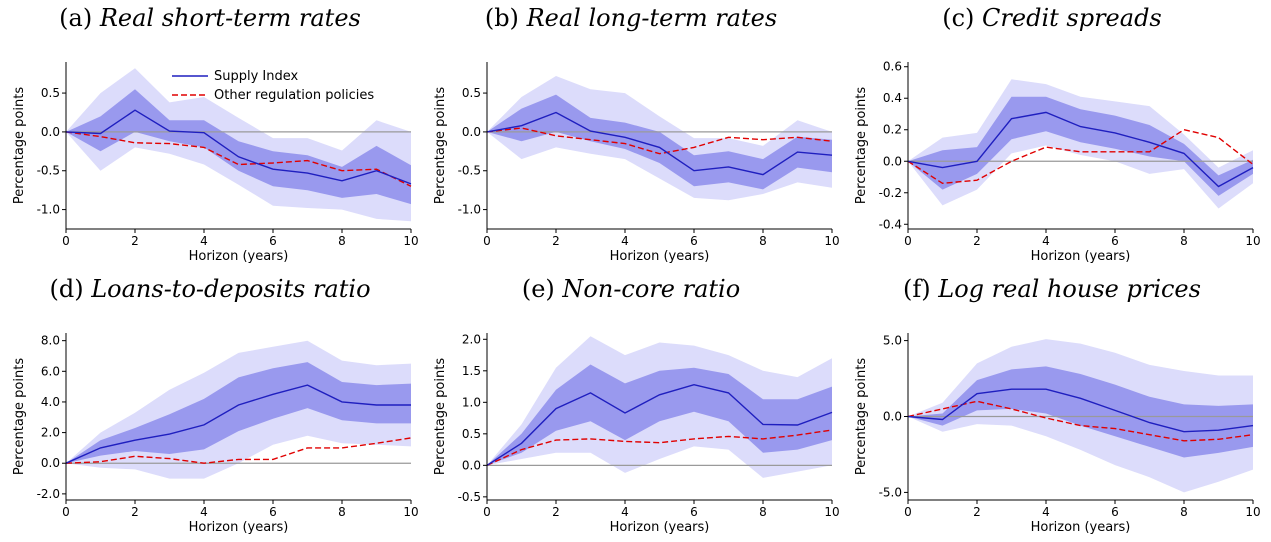  I want to click on y-tick-label: 5.0, so click(892, 341).